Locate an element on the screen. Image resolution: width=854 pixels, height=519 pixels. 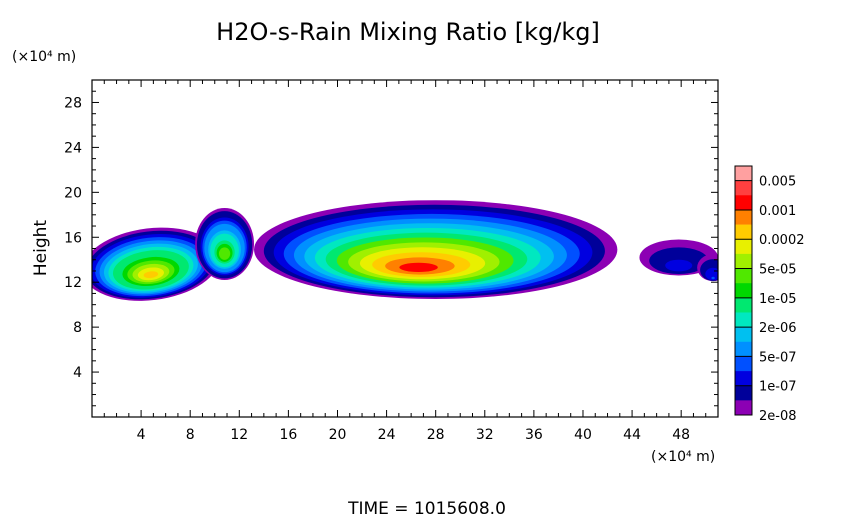
y-tick-label: 12 is located at coordinates (73, 283).